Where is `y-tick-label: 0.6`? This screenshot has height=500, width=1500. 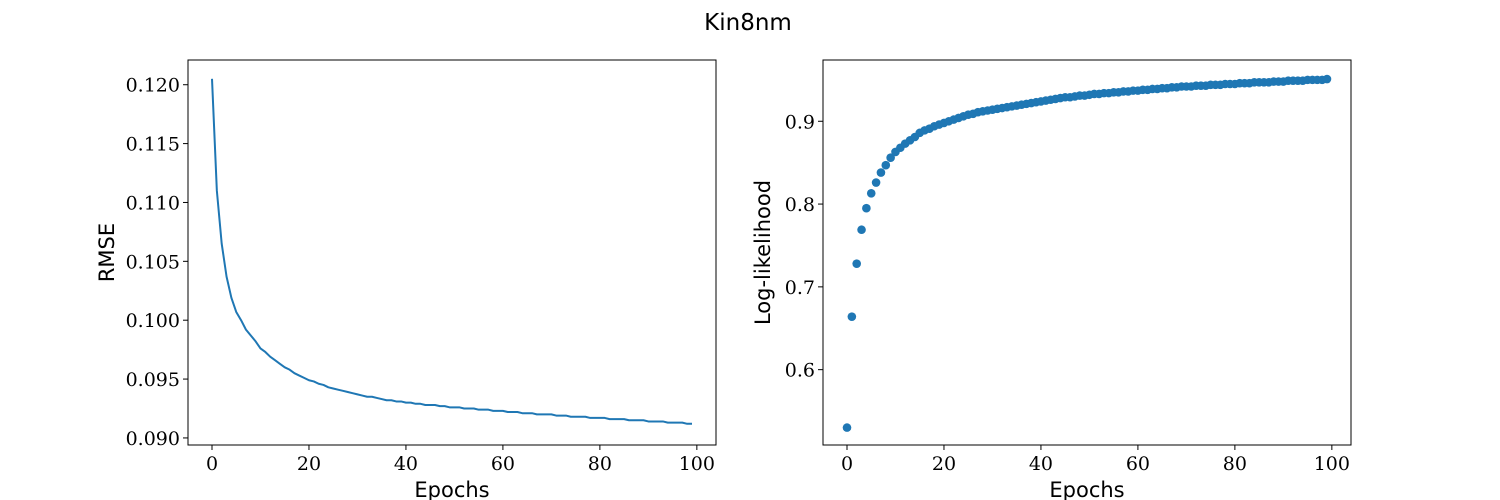
y-tick-label: 0.6 is located at coordinates (800, 371).